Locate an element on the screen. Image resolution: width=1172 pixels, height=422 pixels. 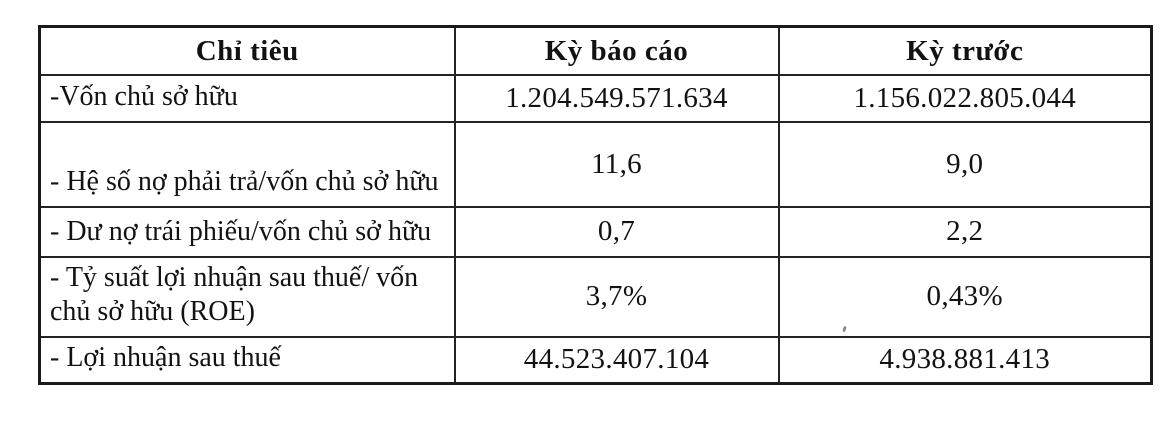
row-value-equity-current: 1.204.549.571.634 is located at coordinates (616, 98).